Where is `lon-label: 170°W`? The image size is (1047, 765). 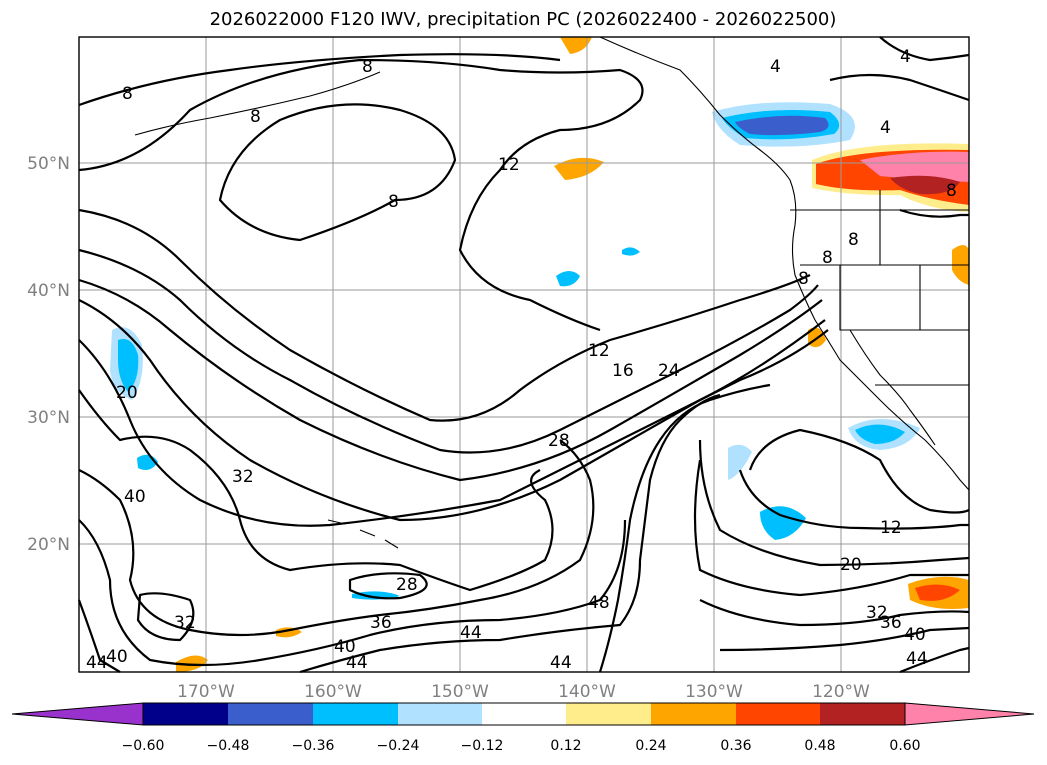 lon-label: 170°W is located at coordinates (206, 692).